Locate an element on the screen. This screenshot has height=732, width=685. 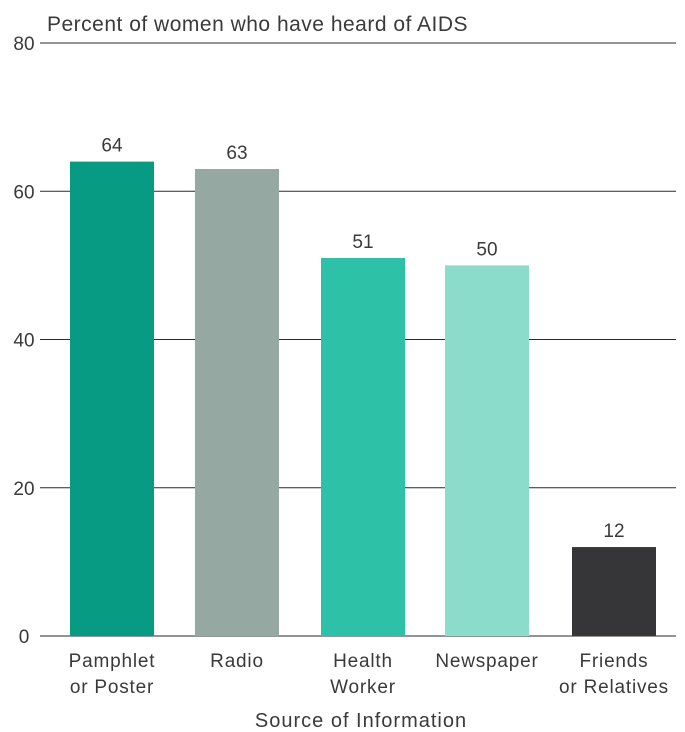
y-tick-label: 40 is located at coordinates (23, 341).